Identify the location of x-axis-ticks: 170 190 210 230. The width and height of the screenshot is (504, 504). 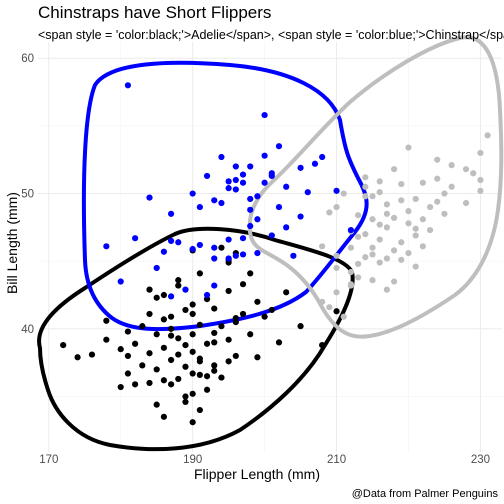
(264, 460).